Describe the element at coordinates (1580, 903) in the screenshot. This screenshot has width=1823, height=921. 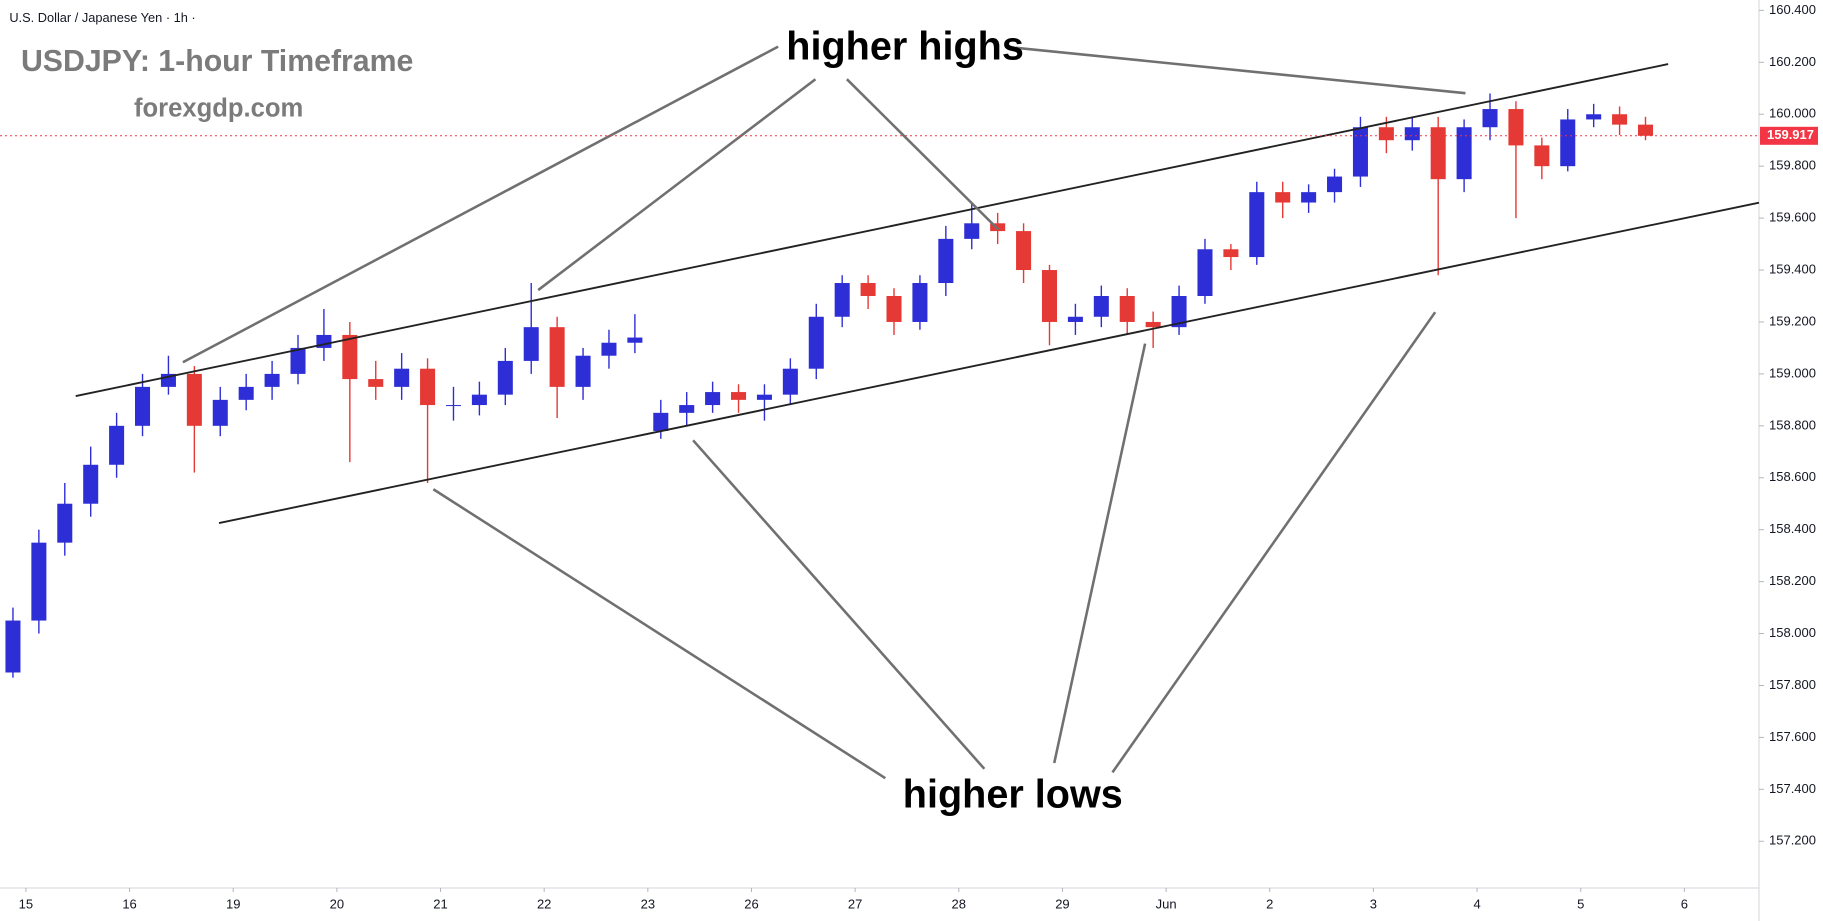
I see `x-tick-label: 5` at that location.